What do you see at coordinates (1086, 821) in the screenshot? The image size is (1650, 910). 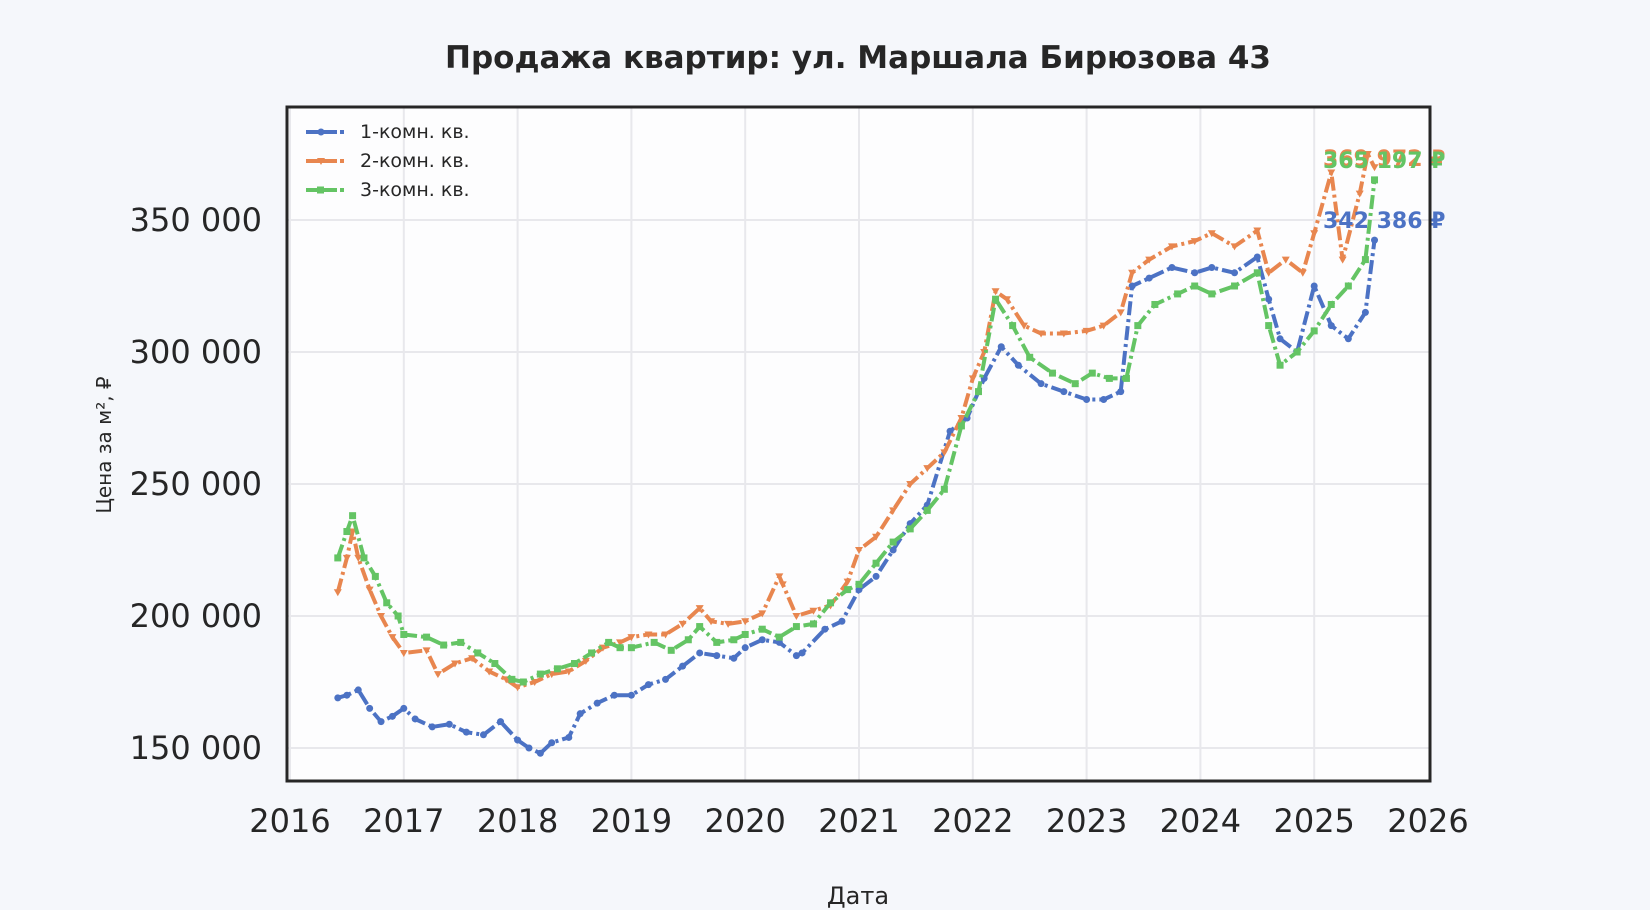 I see `x-tick-label: 2023` at bounding box center [1086, 821].